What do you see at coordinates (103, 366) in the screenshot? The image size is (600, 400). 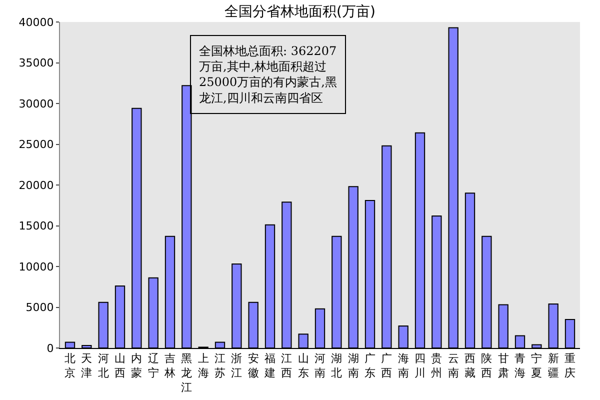 I see `x-tick-label: 河北` at bounding box center [103, 366].